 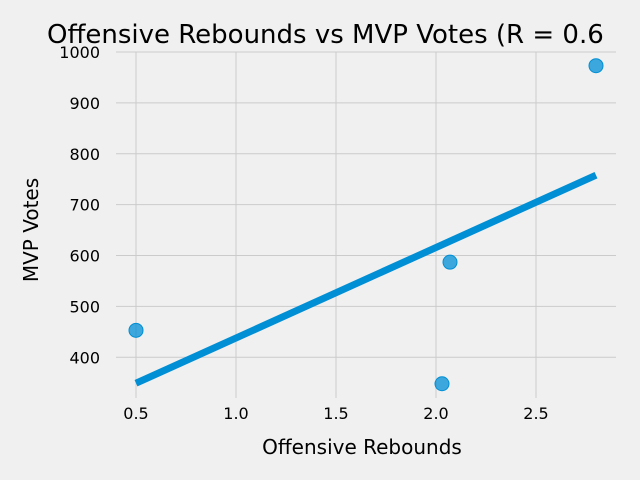 What do you see at coordinates (84, 306) in the screenshot?
I see `y-tick-label: 500` at bounding box center [84, 306].